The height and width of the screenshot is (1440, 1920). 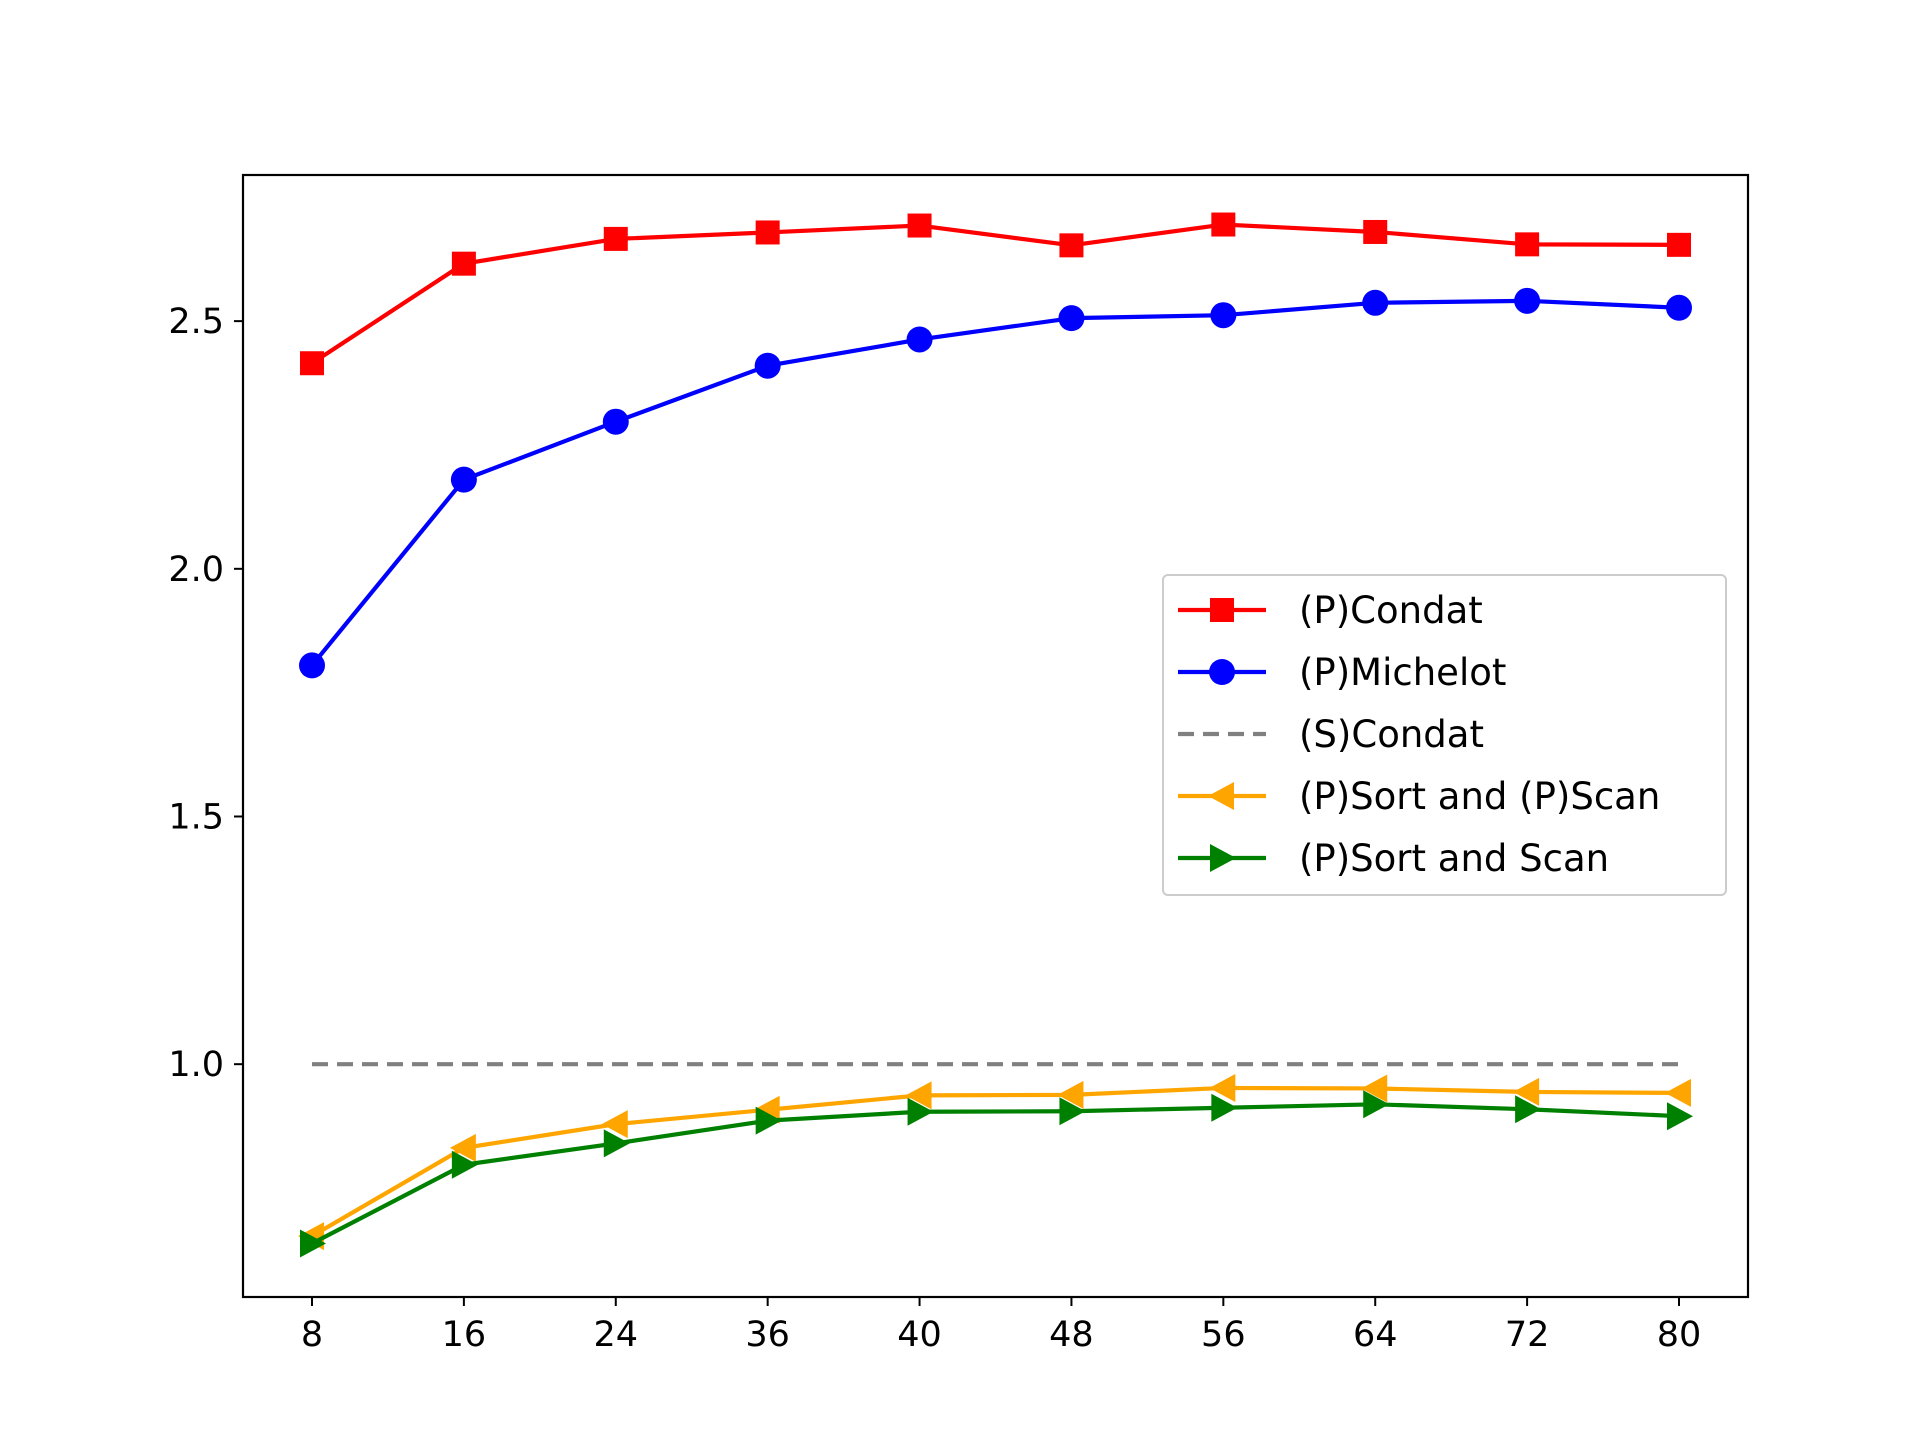 What do you see at coordinates (1679, 1335) in the screenshot?
I see `x-tick-label: 80` at bounding box center [1679, 1335].